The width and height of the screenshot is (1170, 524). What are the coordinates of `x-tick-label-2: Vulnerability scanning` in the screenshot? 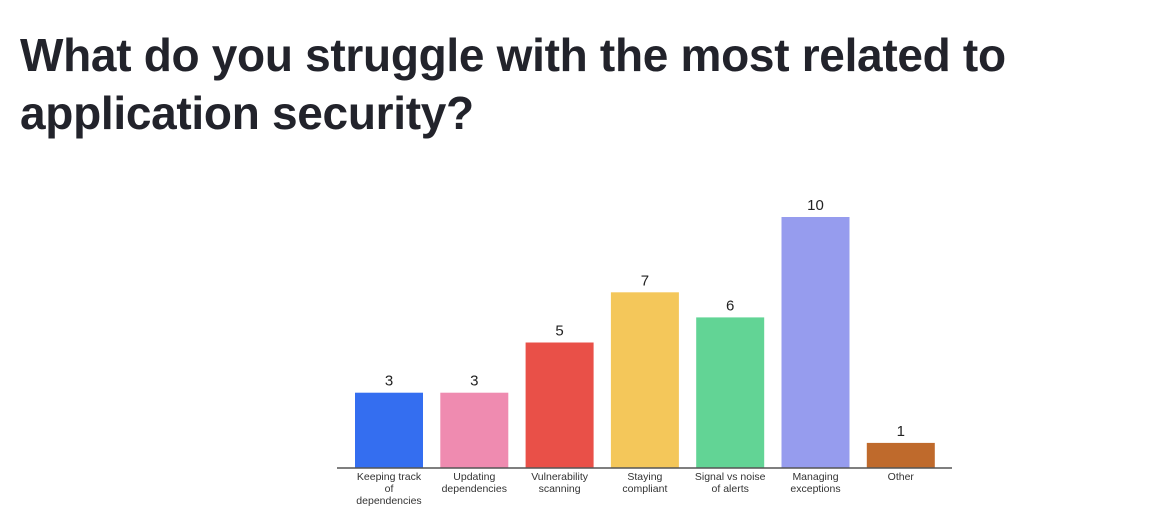 It's located at (560, 483).